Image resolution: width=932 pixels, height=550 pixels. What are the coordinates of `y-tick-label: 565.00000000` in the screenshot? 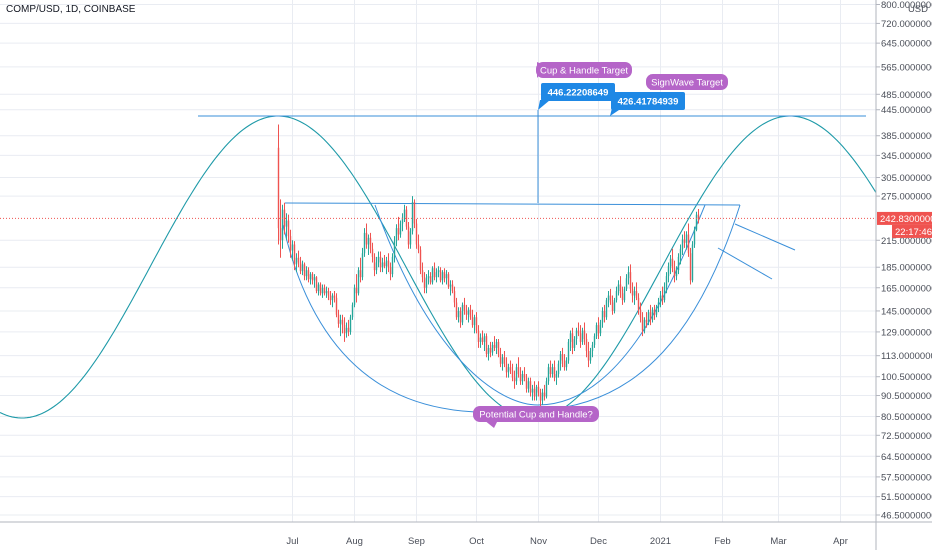 It's located at (906, 67).